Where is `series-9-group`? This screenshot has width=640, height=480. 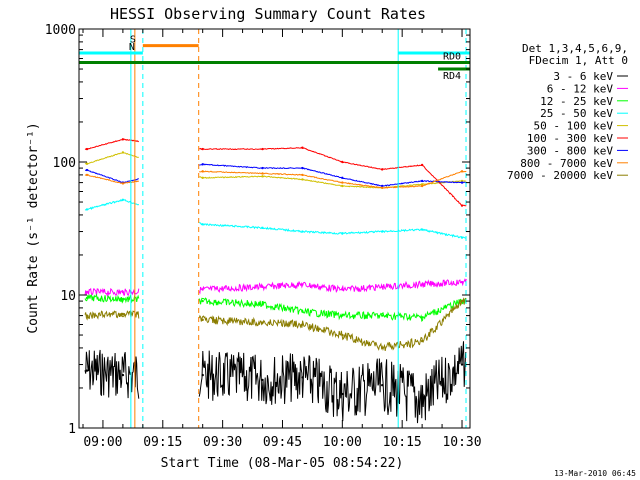 series-9-group is located at coordinates (275, 324).